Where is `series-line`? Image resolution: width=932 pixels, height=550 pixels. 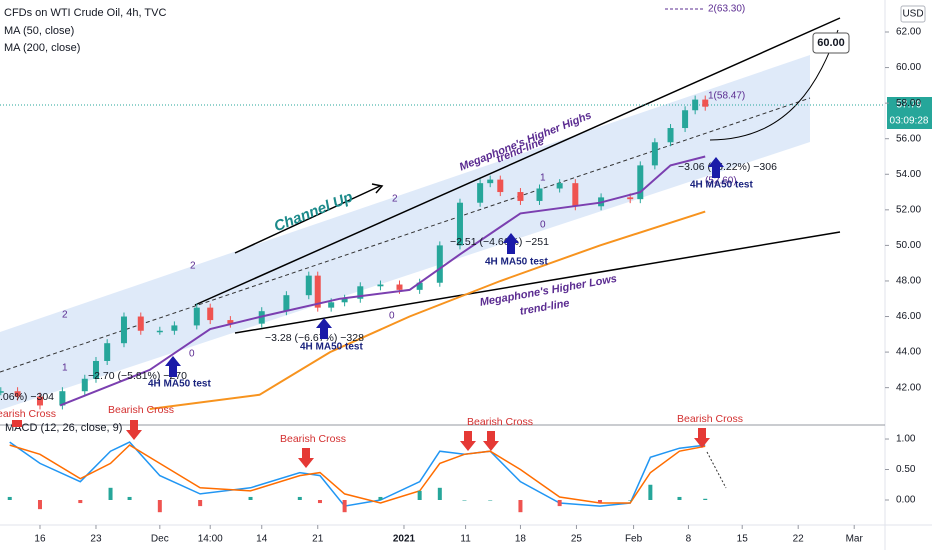
series-line is located at coordinates (357, 474).